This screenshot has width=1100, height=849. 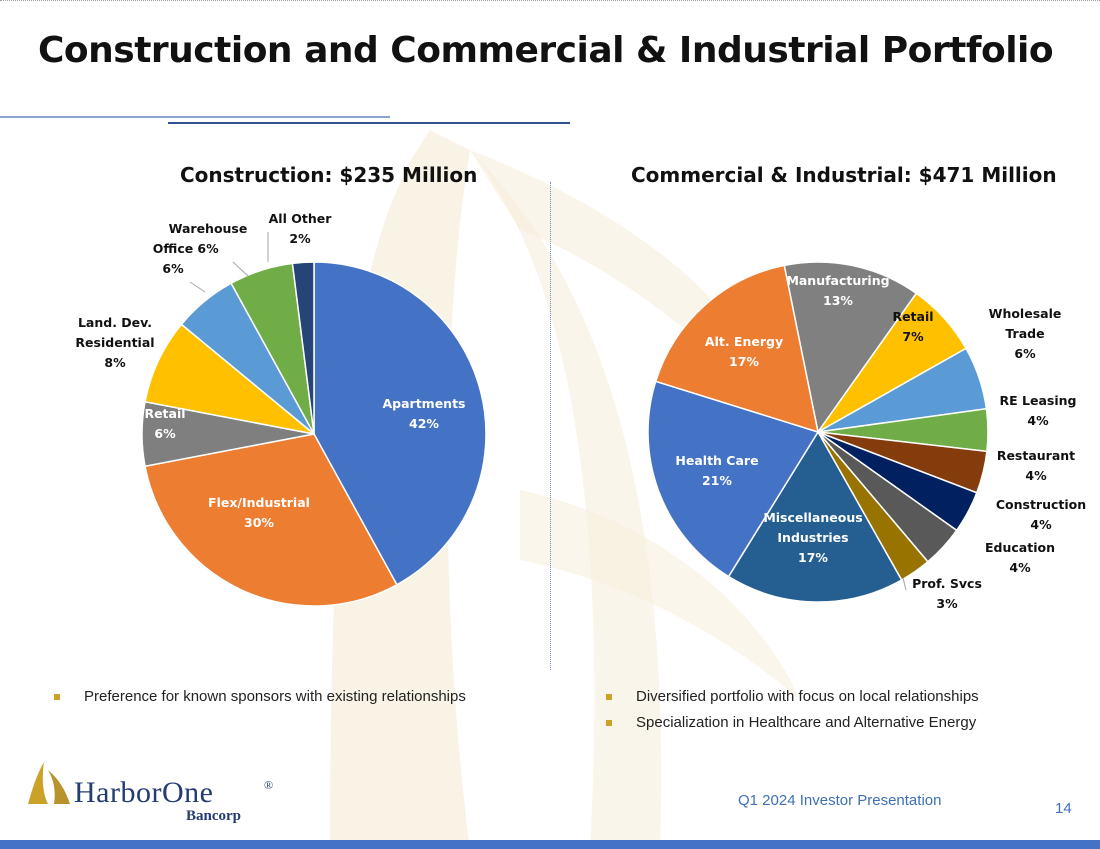 What do you see at coordinates (214, 816) in the screenshot?
I see `logo-subtitle: Bancorp` at bounding box center [214, 816].